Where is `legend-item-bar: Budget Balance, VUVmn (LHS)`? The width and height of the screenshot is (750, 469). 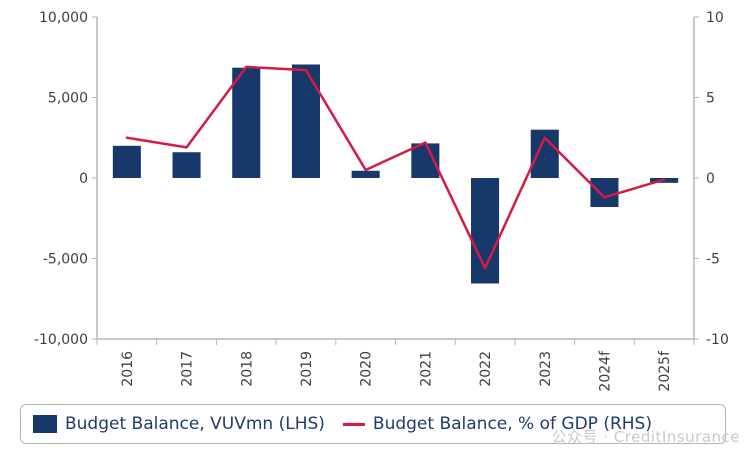
legend-item-bar: Budget Balance, VUVmn (LHS) is located at coordinates (173, 424).